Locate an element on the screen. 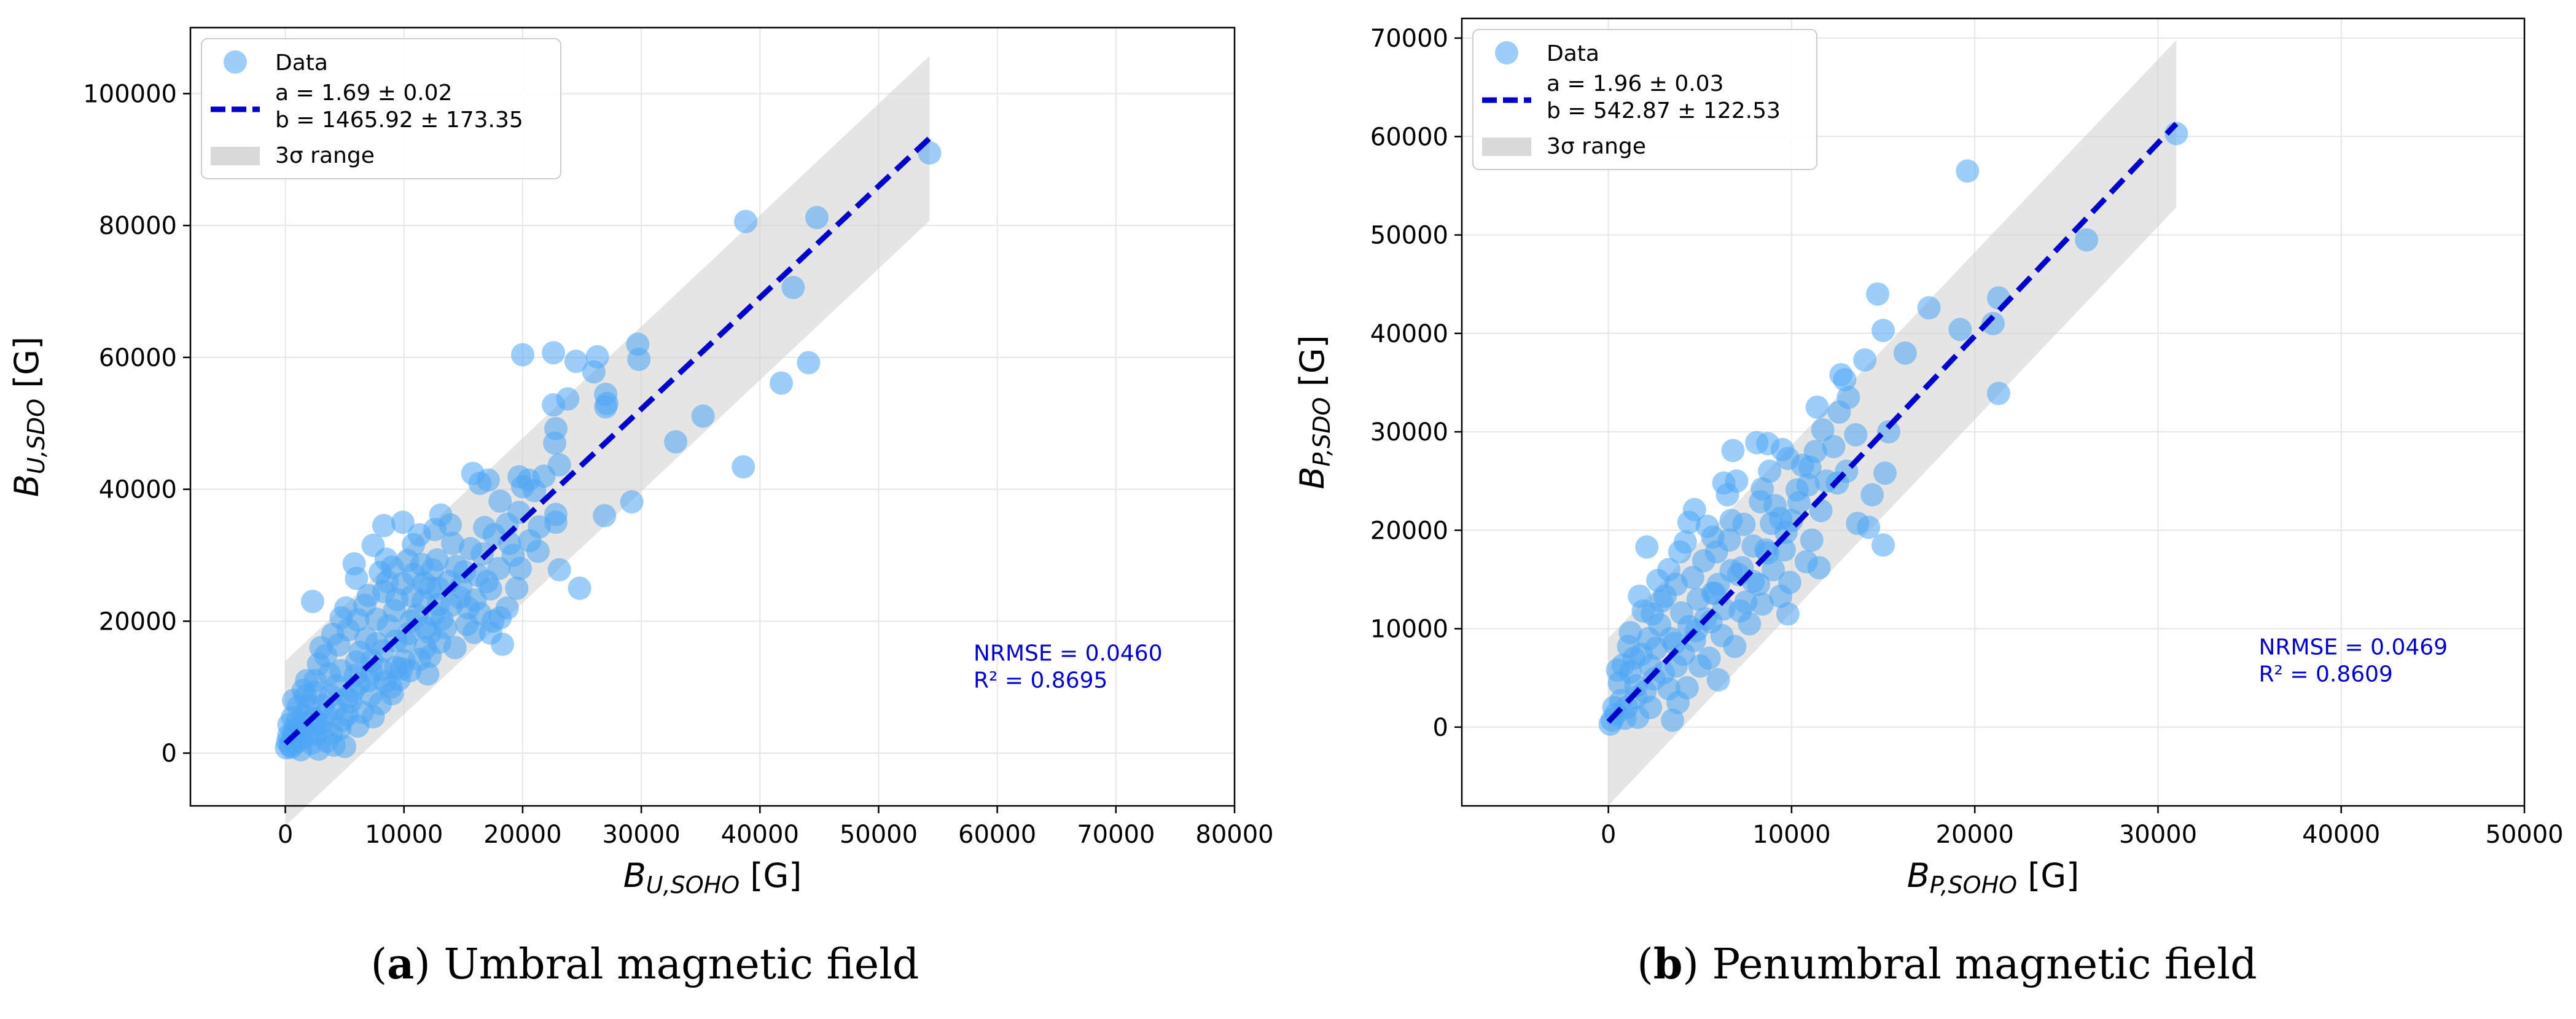 The image size is (2576, 1019). chartb-xlabel-main: B is located at coordinates (1918, 875).